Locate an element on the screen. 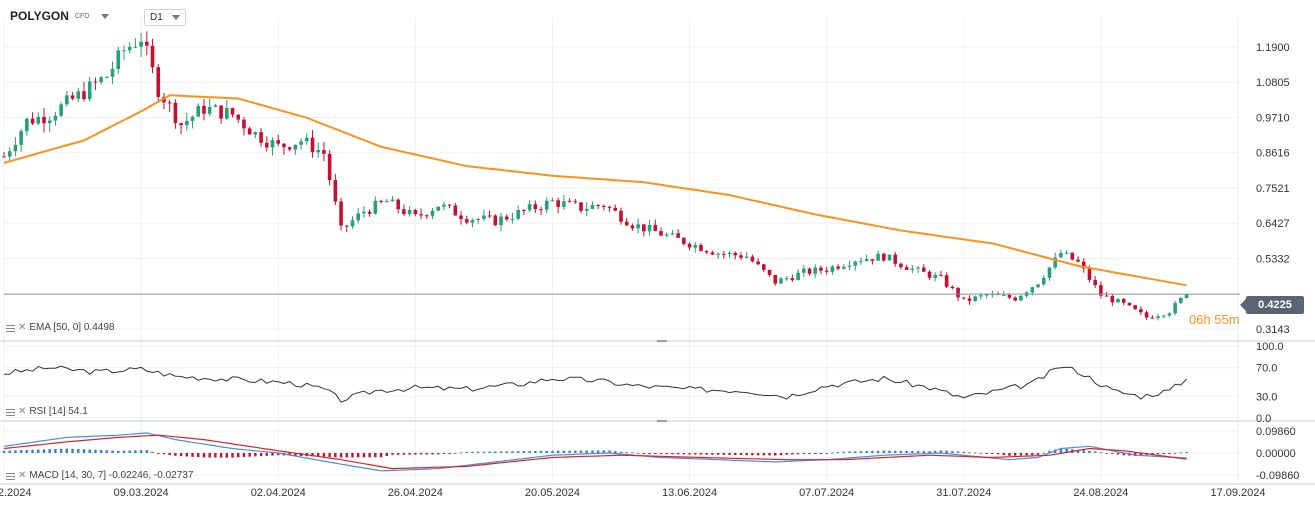 The width and height of the screenshot is (1315, 509). macd-legend: ✕ MACD [14, 30, 7] -0.02246, -0.02737 is located at coordinates (99, 475).